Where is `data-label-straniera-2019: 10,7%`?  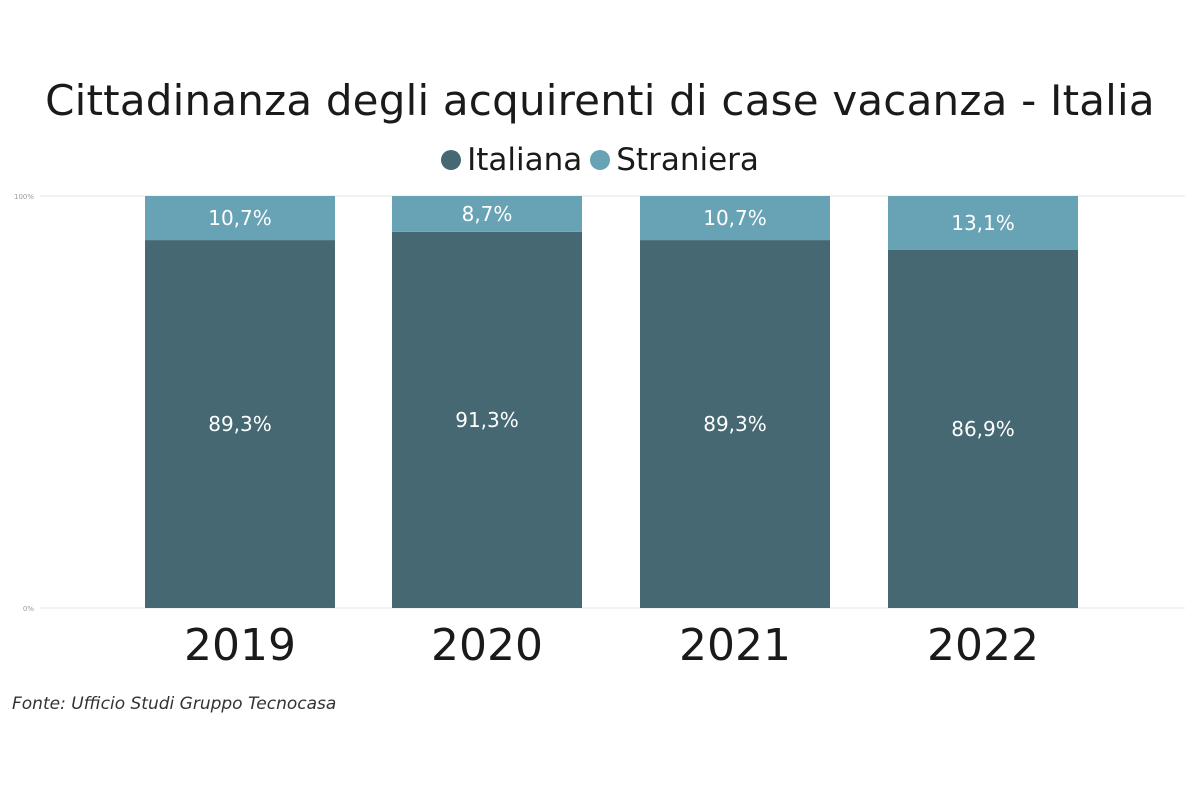
data-label-straniera-2019: 10,7% is located at coordinates (240, 218).